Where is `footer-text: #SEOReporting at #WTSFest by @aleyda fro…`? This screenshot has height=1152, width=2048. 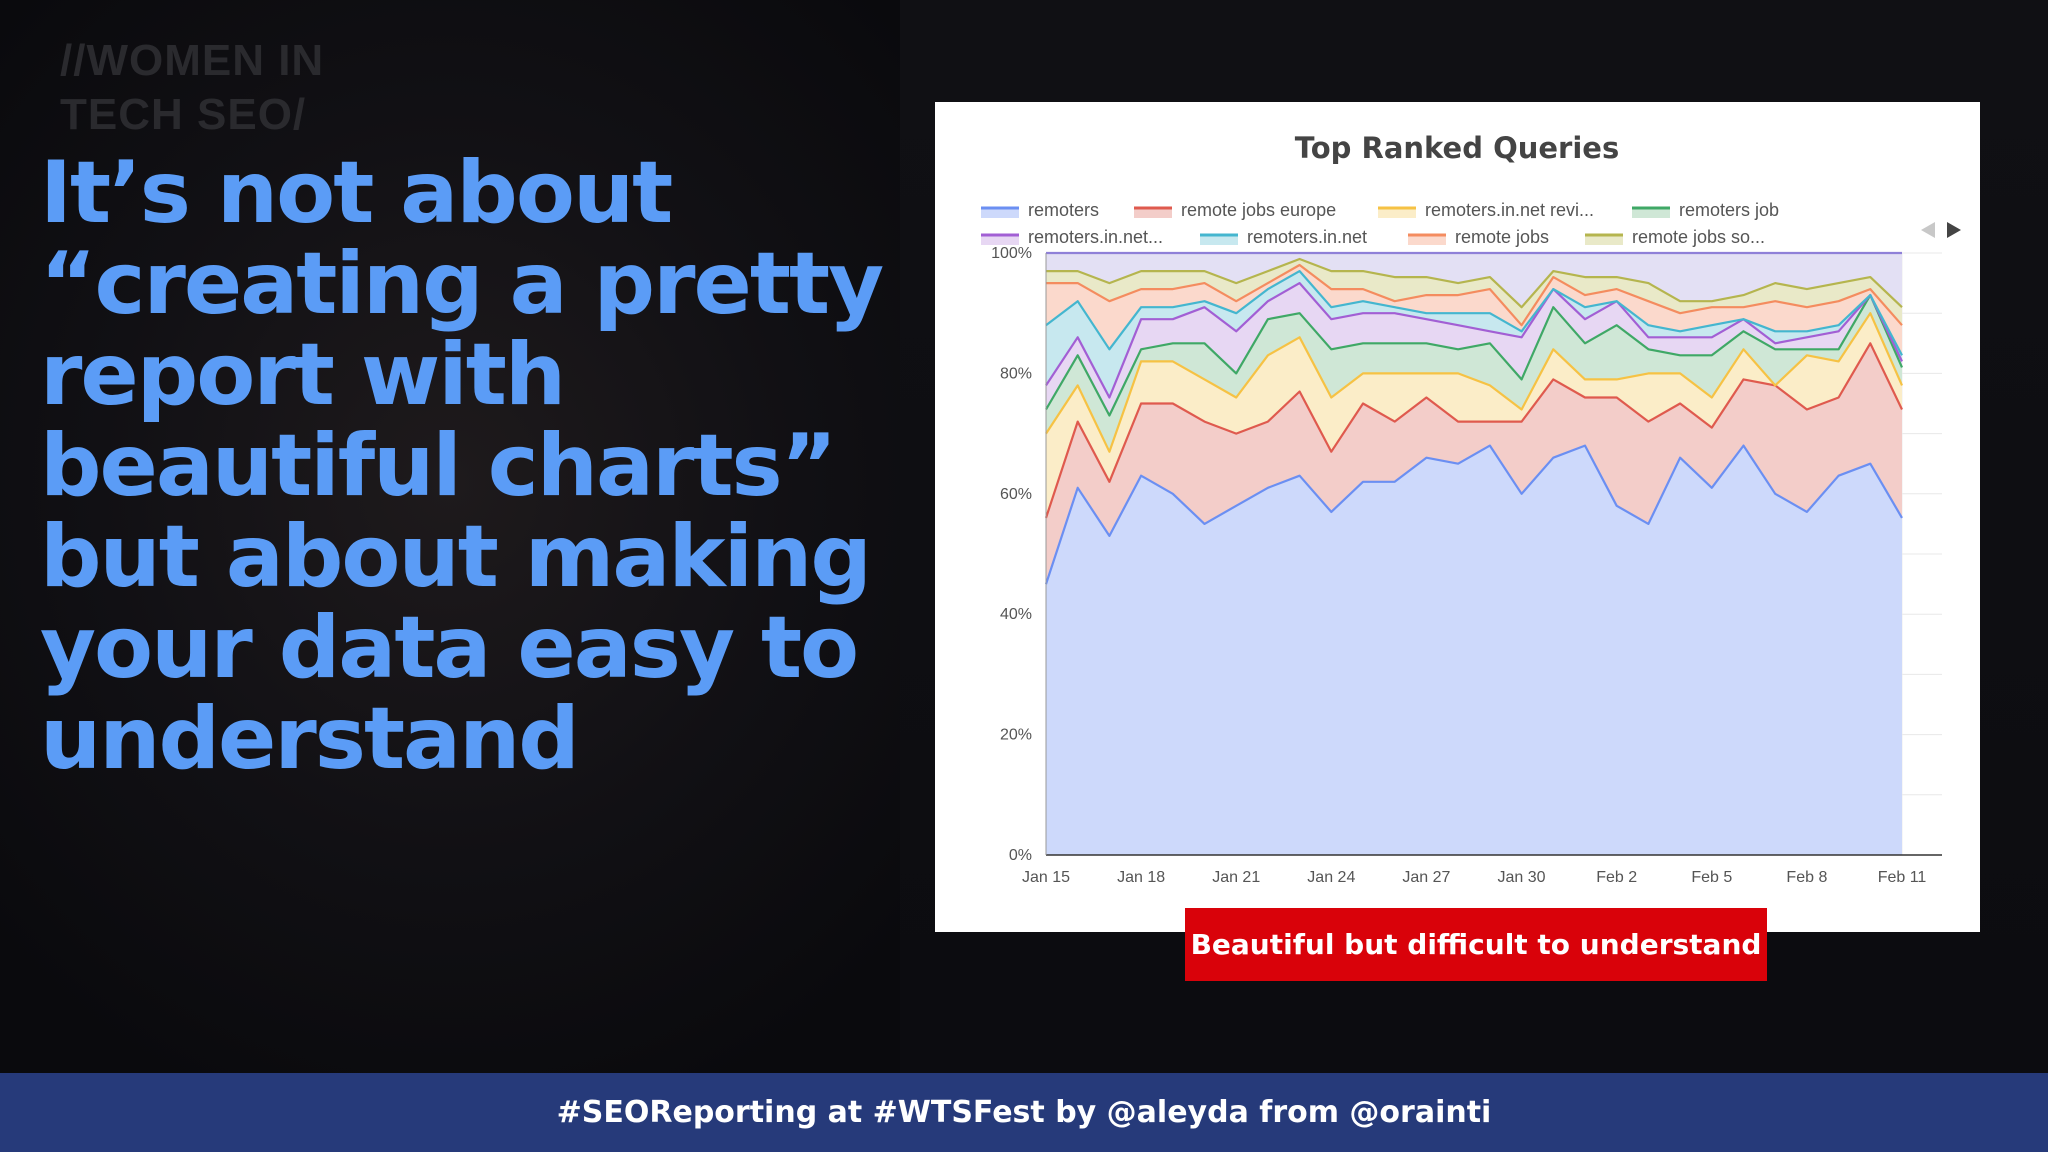 footer-text: #SEOReporting at #WTSFest by @aleyda fro… is located at coordinates (1024, 1112).